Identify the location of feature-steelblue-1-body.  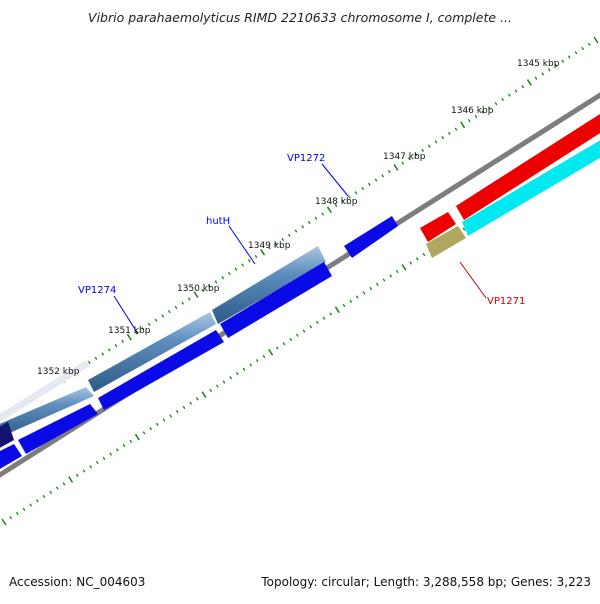
(47, 412).